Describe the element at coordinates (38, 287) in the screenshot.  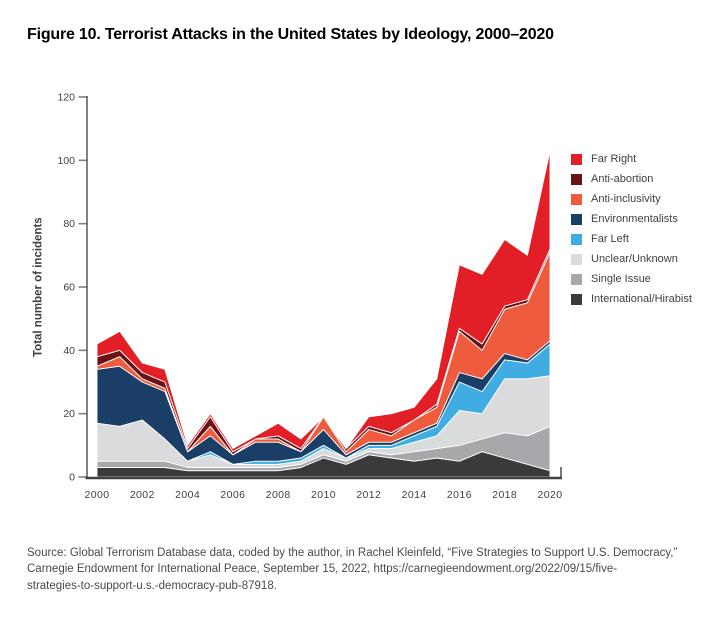
I see `y-axis-title: Total number of incidents` at that location.